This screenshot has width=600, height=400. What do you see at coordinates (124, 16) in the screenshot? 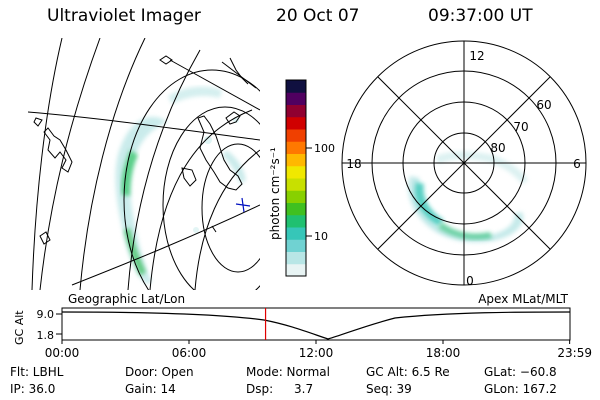
I see `instrument-title: Ultraviolet Imager` at bounding box center [124, 16].